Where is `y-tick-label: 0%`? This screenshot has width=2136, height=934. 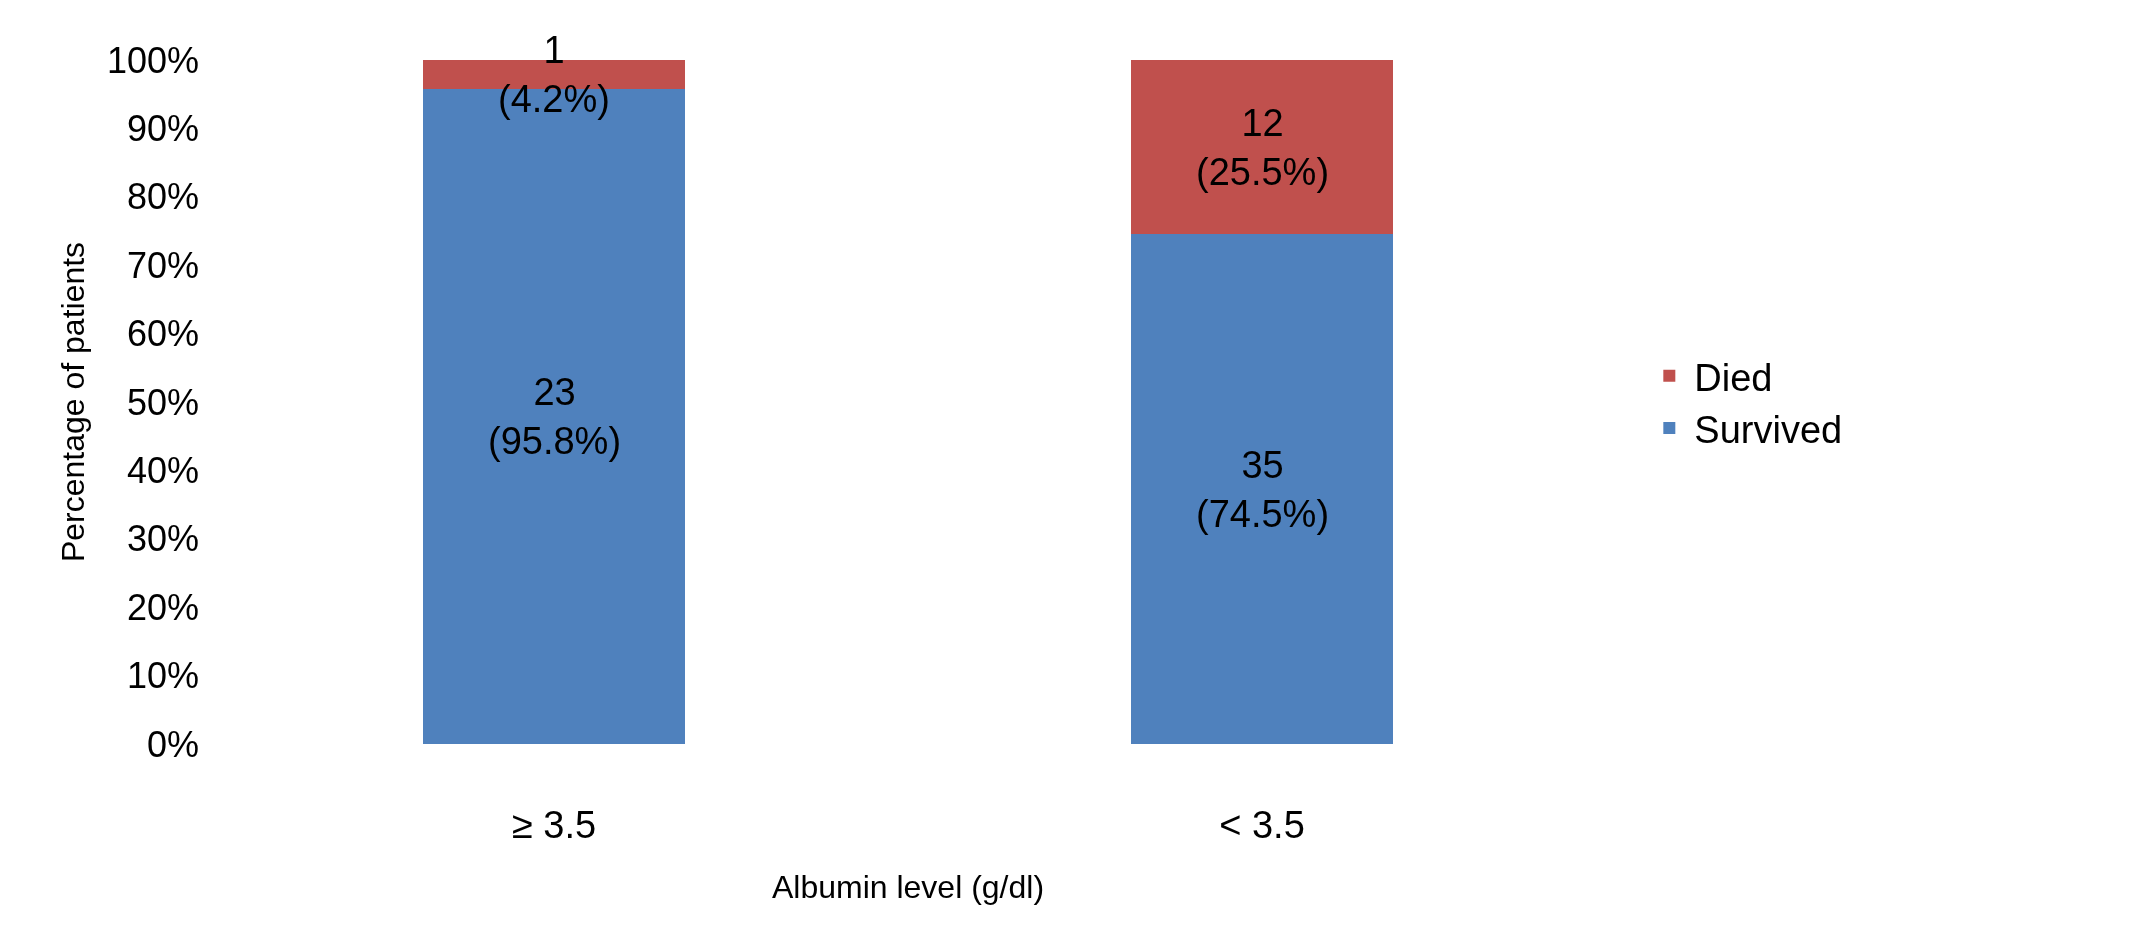 y-tick-label: 0% is located at coordinates (172, 744).